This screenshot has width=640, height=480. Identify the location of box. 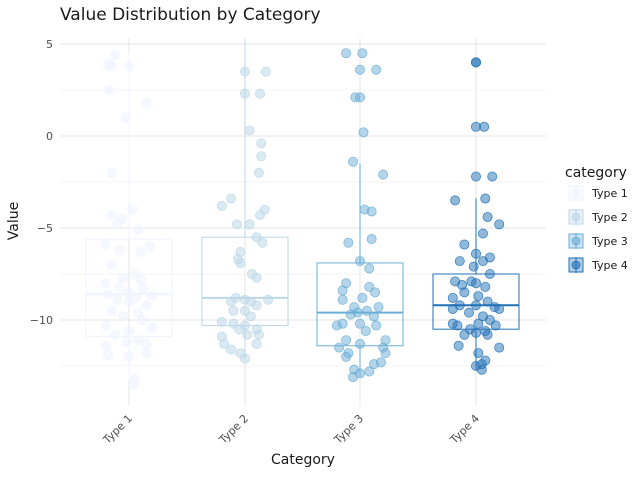
(129, 288).